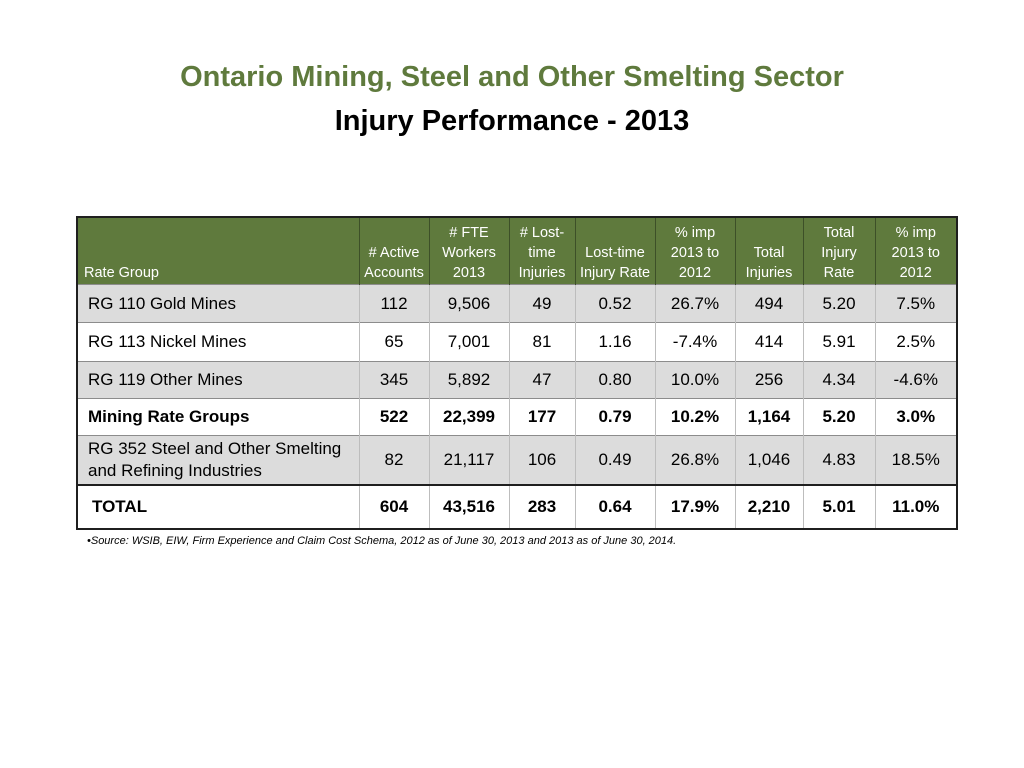 Image resolution: width=1024 pixels, height=768 pixels. Describe the element at coordinates (218, 506) in the screenshot. I see `cell-rate-group: TOTAL` at that location.